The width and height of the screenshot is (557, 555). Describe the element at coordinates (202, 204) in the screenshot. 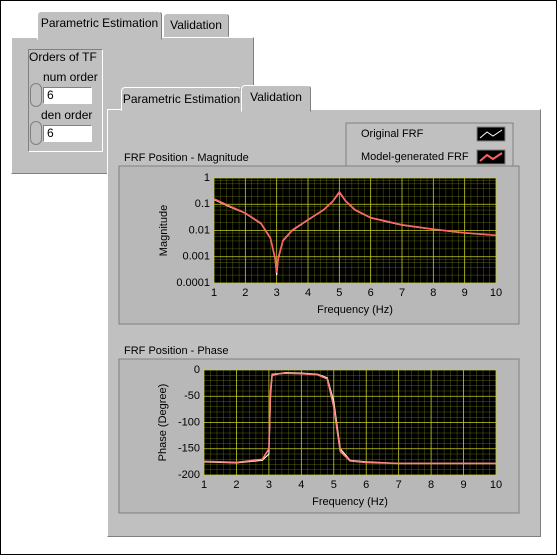

I see `y-tick-label: 0.1` at that location.